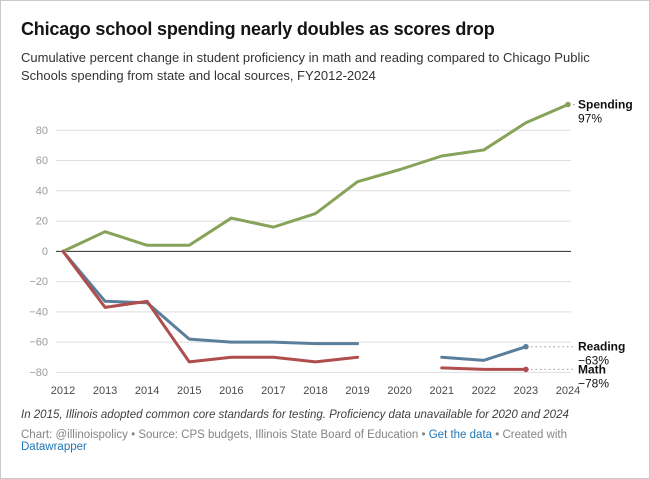  Describe the element at coordinates (605, 105) in the screenshot. I see `series-label: Spending` at that location.